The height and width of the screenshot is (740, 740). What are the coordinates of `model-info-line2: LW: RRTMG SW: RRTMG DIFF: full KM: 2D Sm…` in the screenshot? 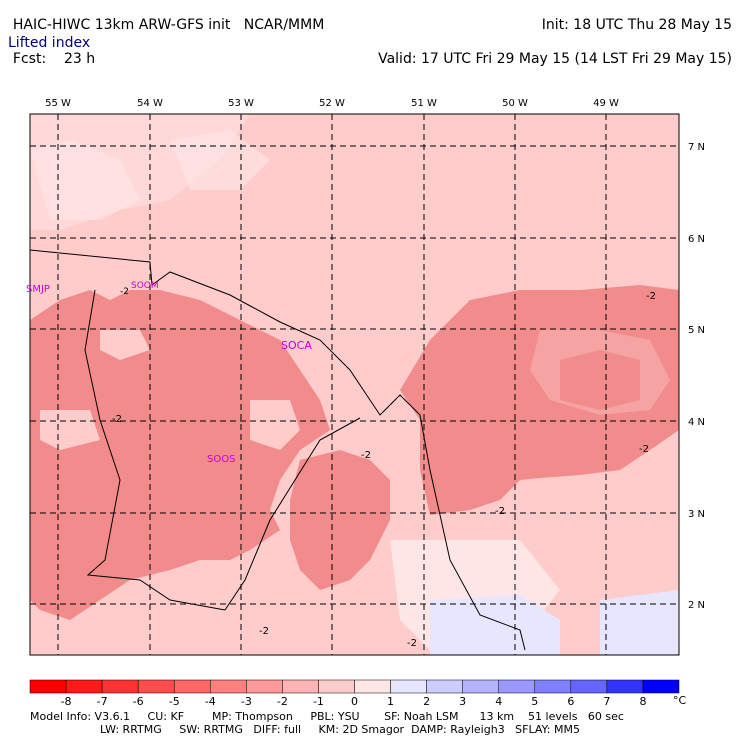 It's located at (340, 729).